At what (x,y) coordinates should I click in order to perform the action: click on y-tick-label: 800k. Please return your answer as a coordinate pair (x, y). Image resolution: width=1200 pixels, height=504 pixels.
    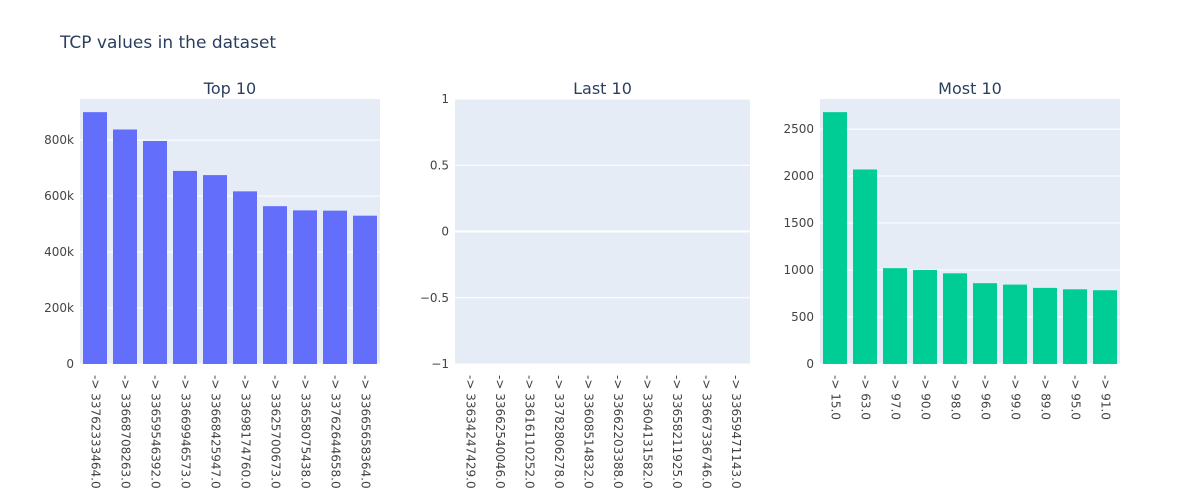
    Looking at the image, I should click on (59, 140).